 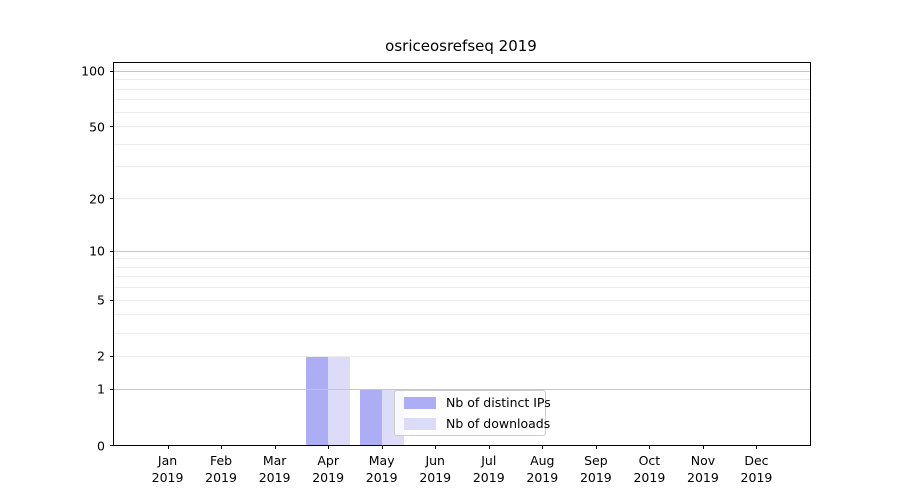 I want to click on x-tick-label-month: May, so click(x=381, y=460).